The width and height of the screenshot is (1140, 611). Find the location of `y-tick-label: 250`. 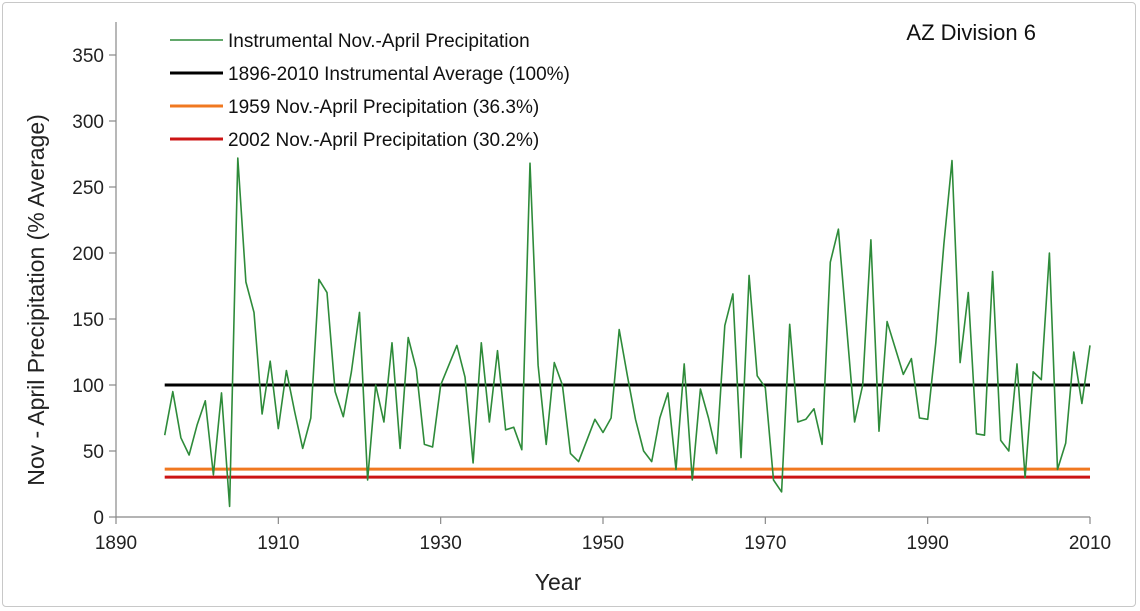

y-tick-label: 250 is located at coordinates (88, 188).